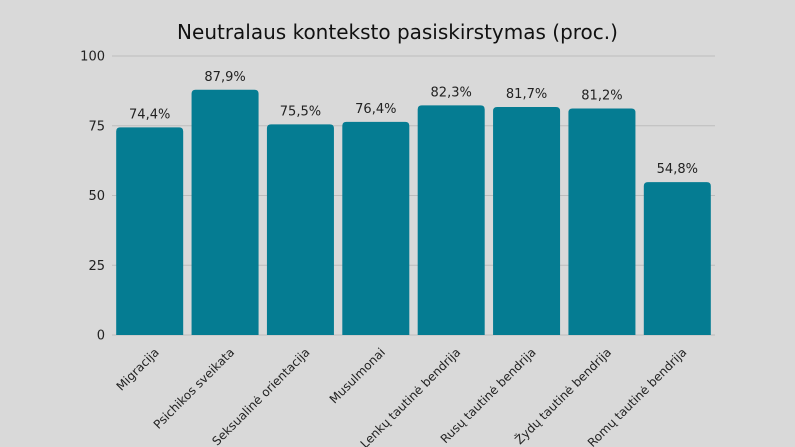  Describe the element at coordinates (96, 196) in the screenshot. I see `y-tick-label: 50` at that location.